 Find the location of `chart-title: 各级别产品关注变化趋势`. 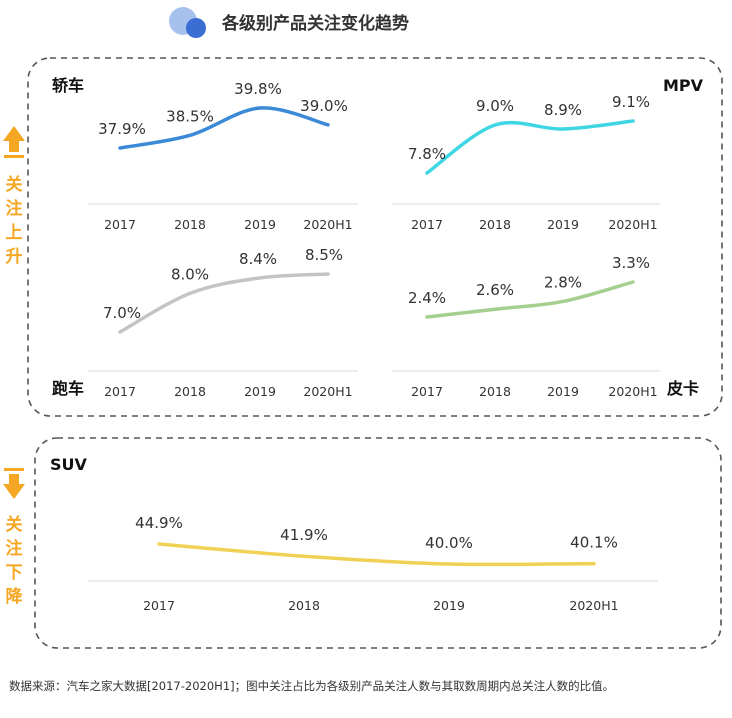

chart-title: 各级别产品关注变化趋势 is located at coordinates (315, 23).